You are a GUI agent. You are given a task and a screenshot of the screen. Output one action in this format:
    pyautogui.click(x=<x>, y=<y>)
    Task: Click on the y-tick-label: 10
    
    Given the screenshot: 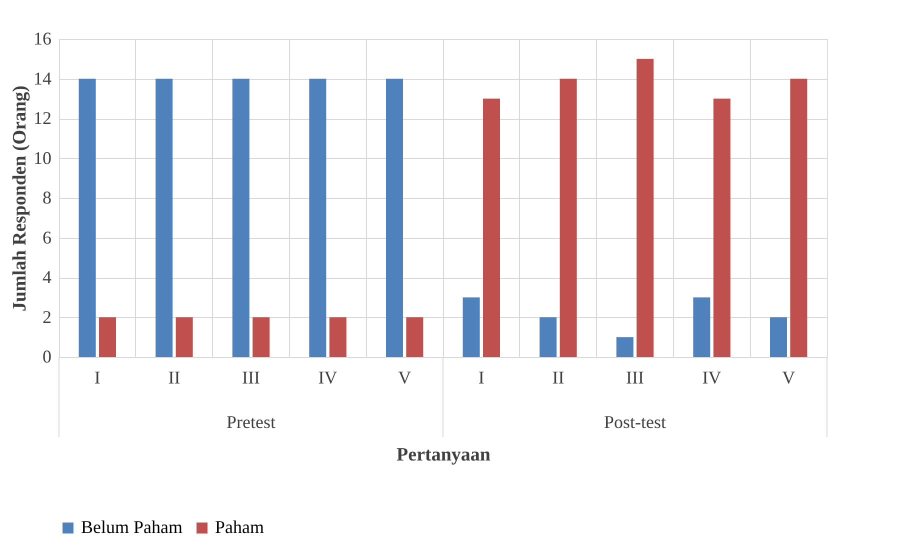 What is the action you would take?
    pyautogui.click(x=43, y=158)
    